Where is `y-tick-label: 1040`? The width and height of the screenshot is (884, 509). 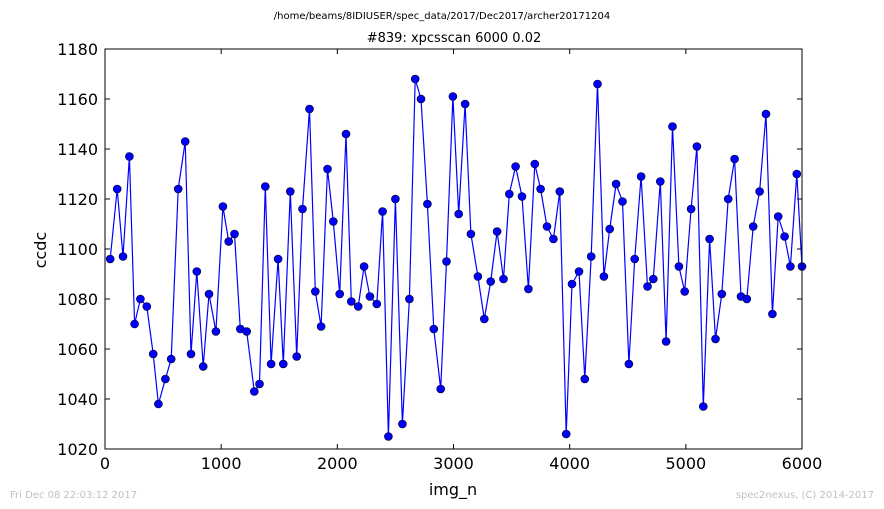 y-tick-label: 1040 is located at coordinates (77, 399).